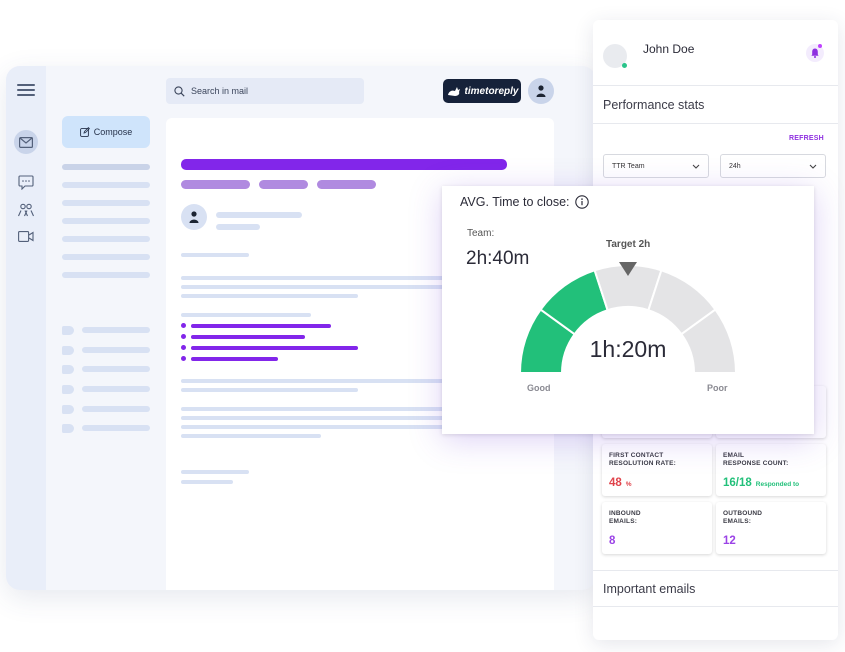  Describe the element at coordinates (26, 182) in the screenshot. I see `chat-icon` at that location.